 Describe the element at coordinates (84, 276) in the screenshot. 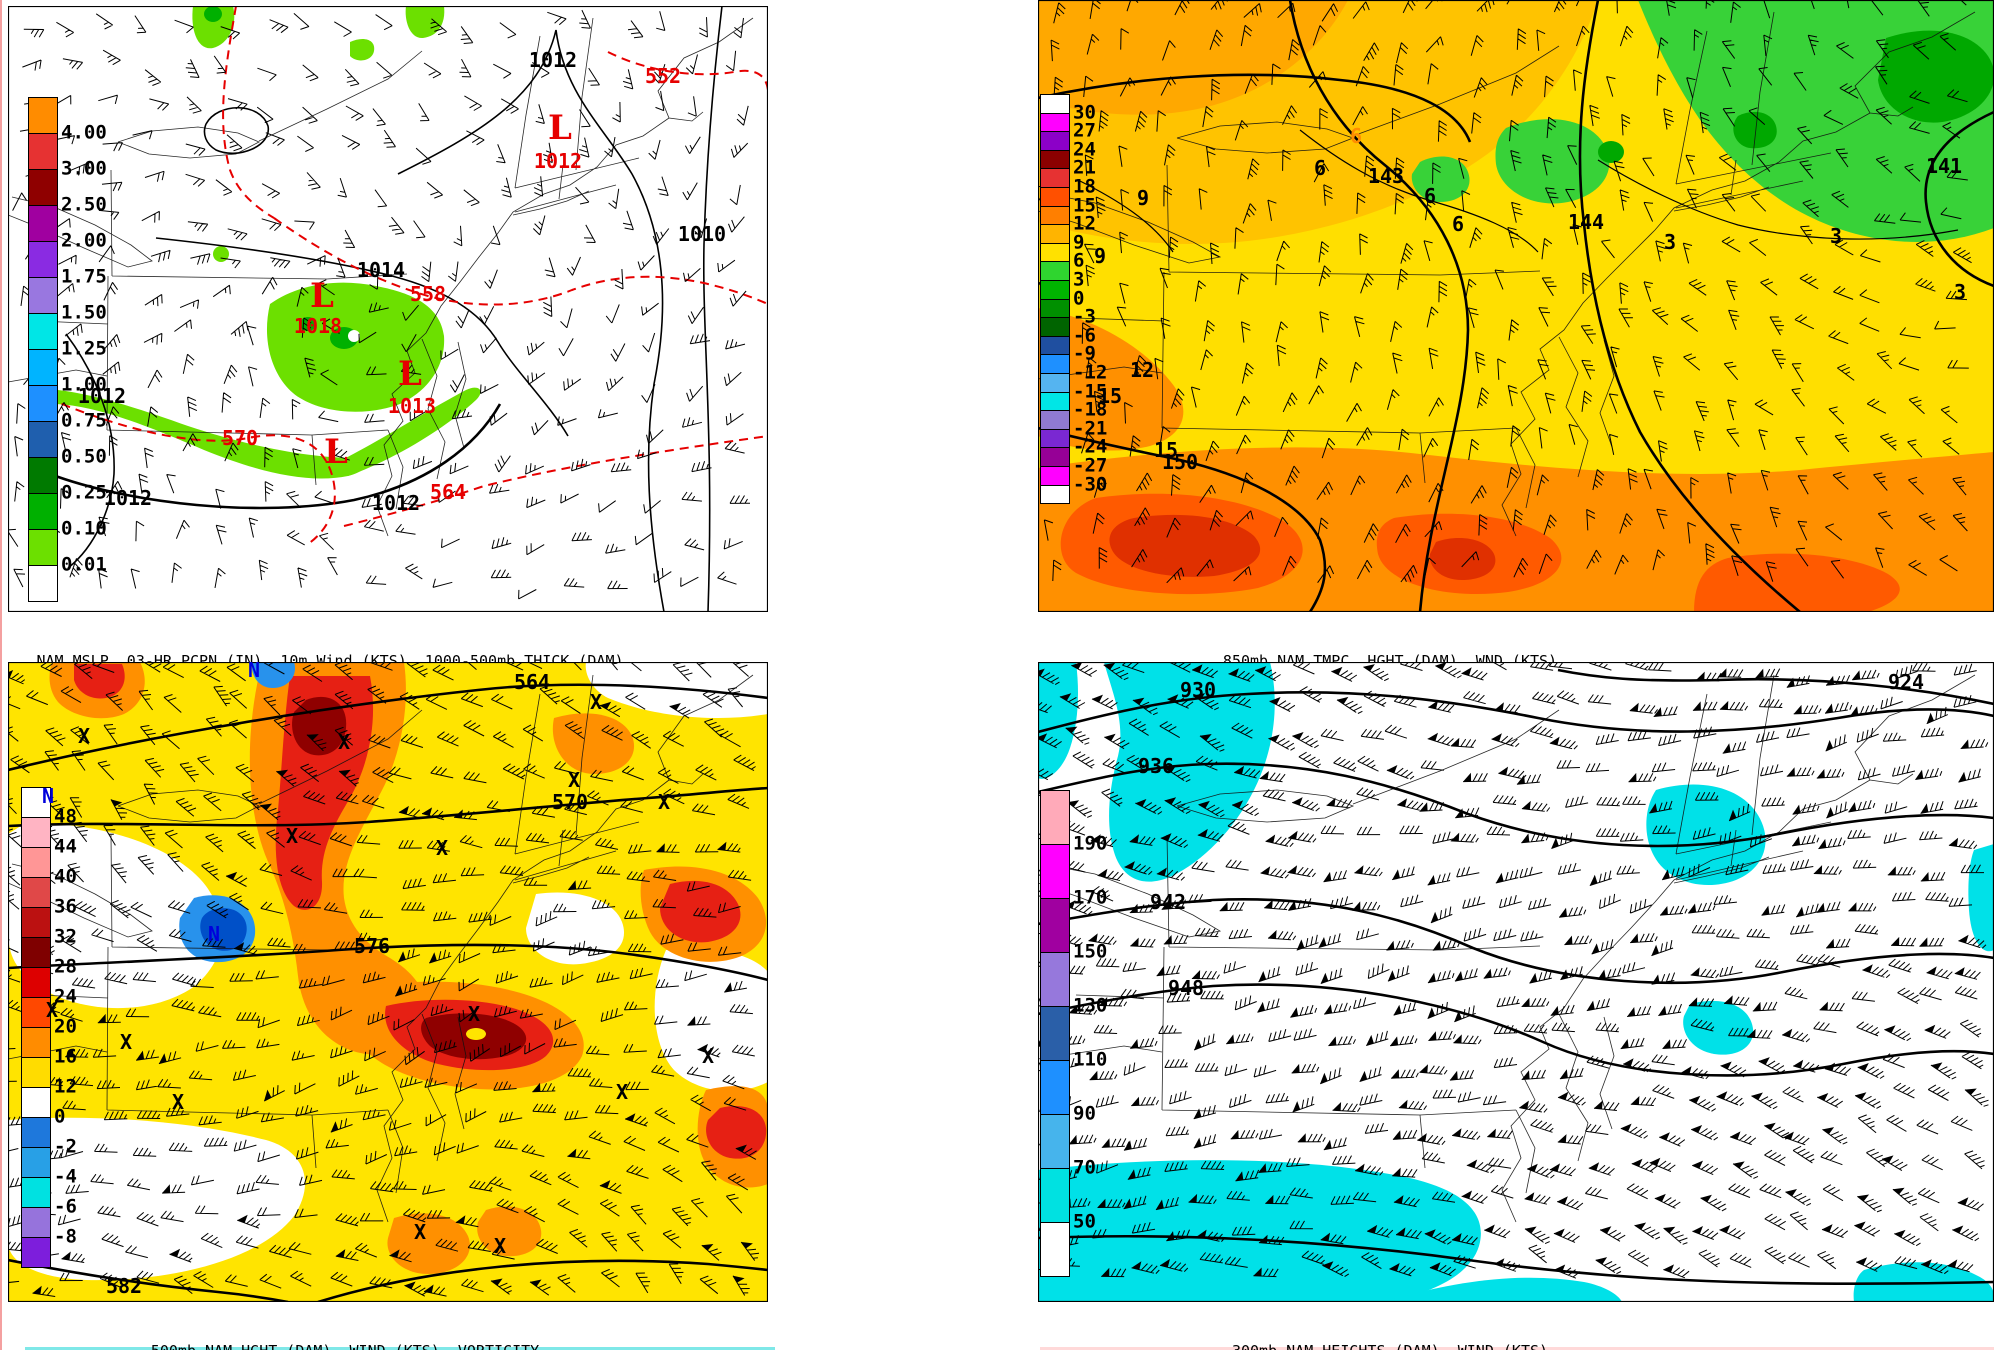

I see `colorbar-label: 1.75` at that location.